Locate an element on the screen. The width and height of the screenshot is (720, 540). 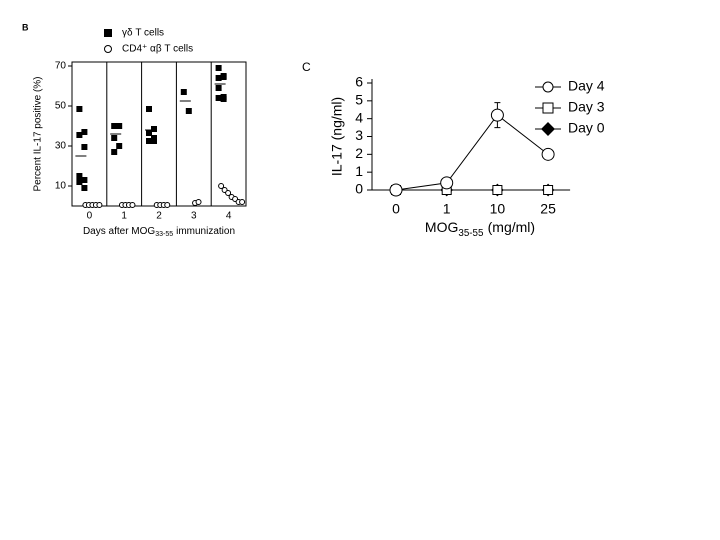
series-line is located at coordinates (472, 152).